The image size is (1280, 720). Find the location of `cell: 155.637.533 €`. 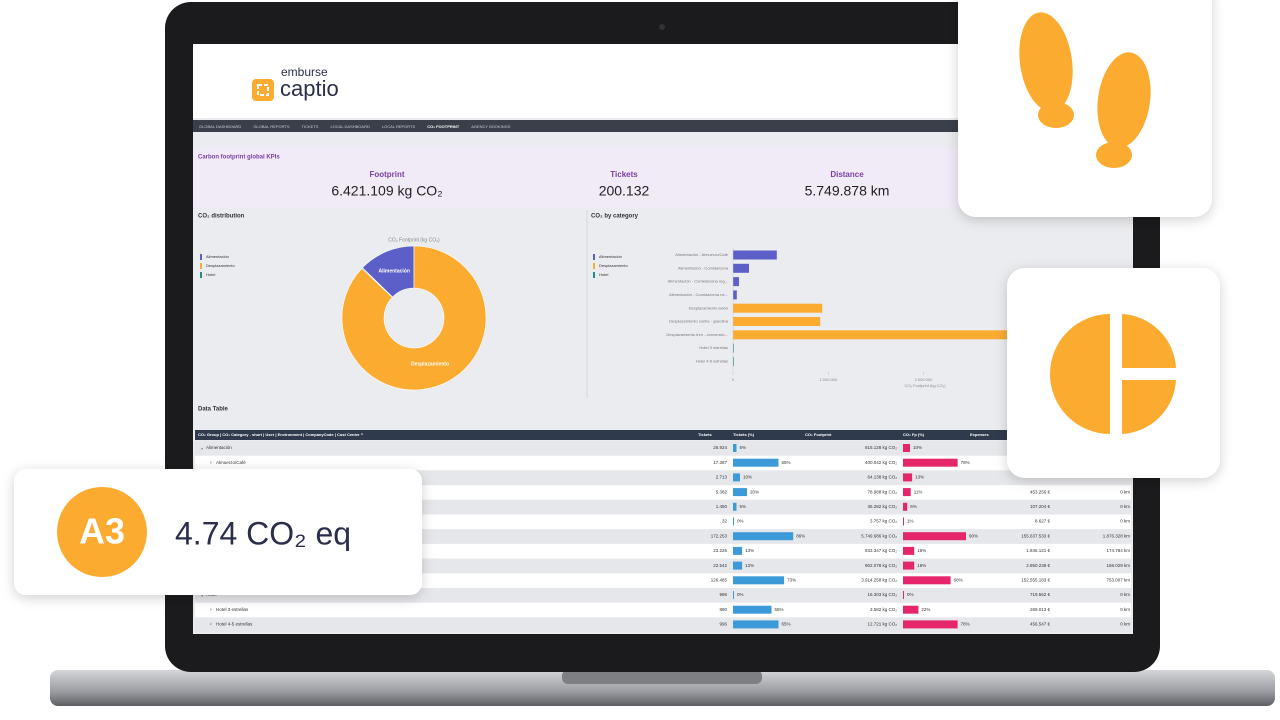

cell: 155.637.533 € is located at coordinates (1035, 535).